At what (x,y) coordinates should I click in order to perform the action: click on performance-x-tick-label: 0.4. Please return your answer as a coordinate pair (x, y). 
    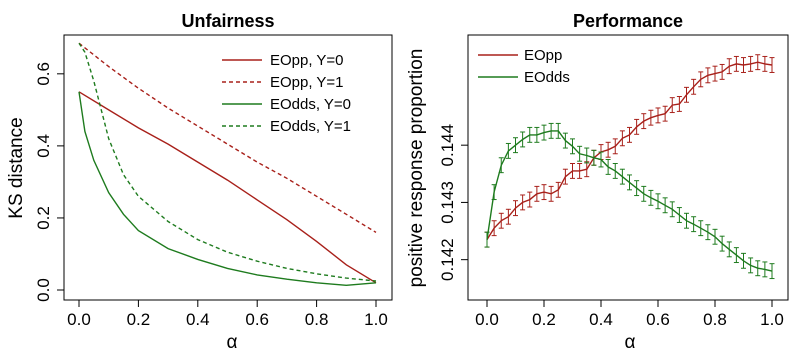
    Looking at the image, I should click on (601, 319).